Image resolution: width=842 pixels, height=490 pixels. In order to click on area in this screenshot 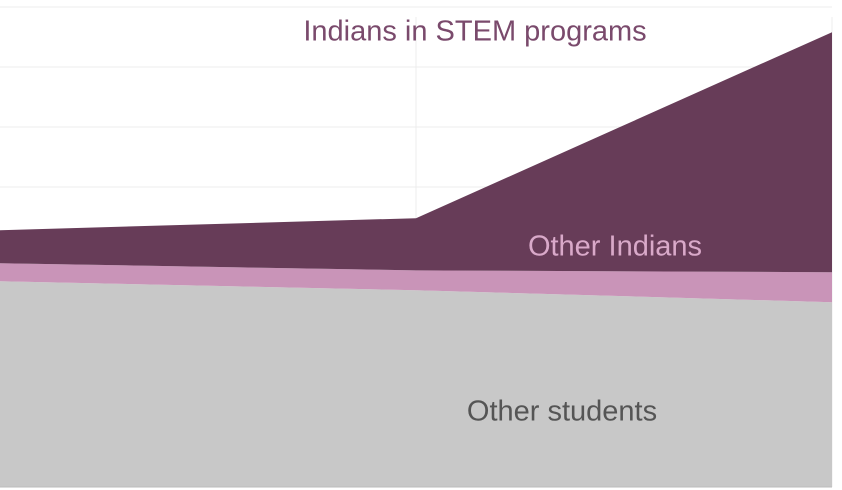, I will do `click(416, 283)`.